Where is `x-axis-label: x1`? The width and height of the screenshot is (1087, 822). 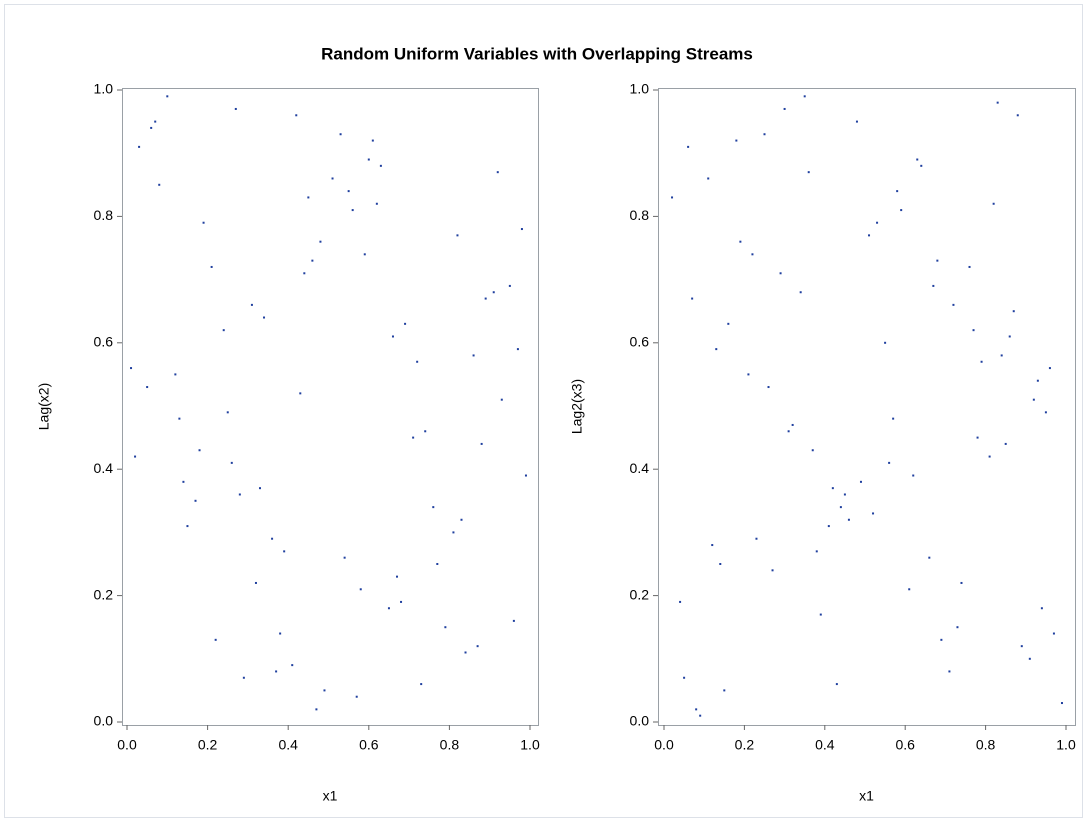 x-axis-label: x1 is located at coordinates (866, 796).